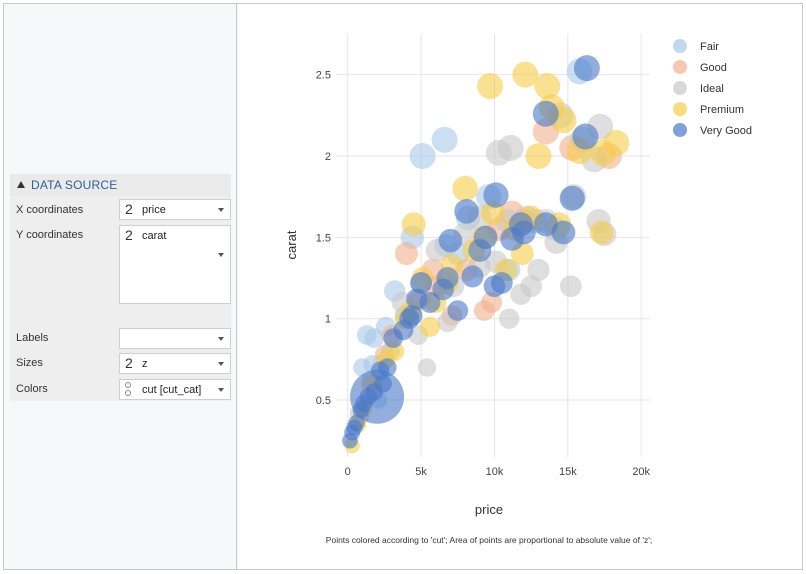  Describe the element at coordinates (175, 338) in the screenshot. I see `labels-select` at that location.